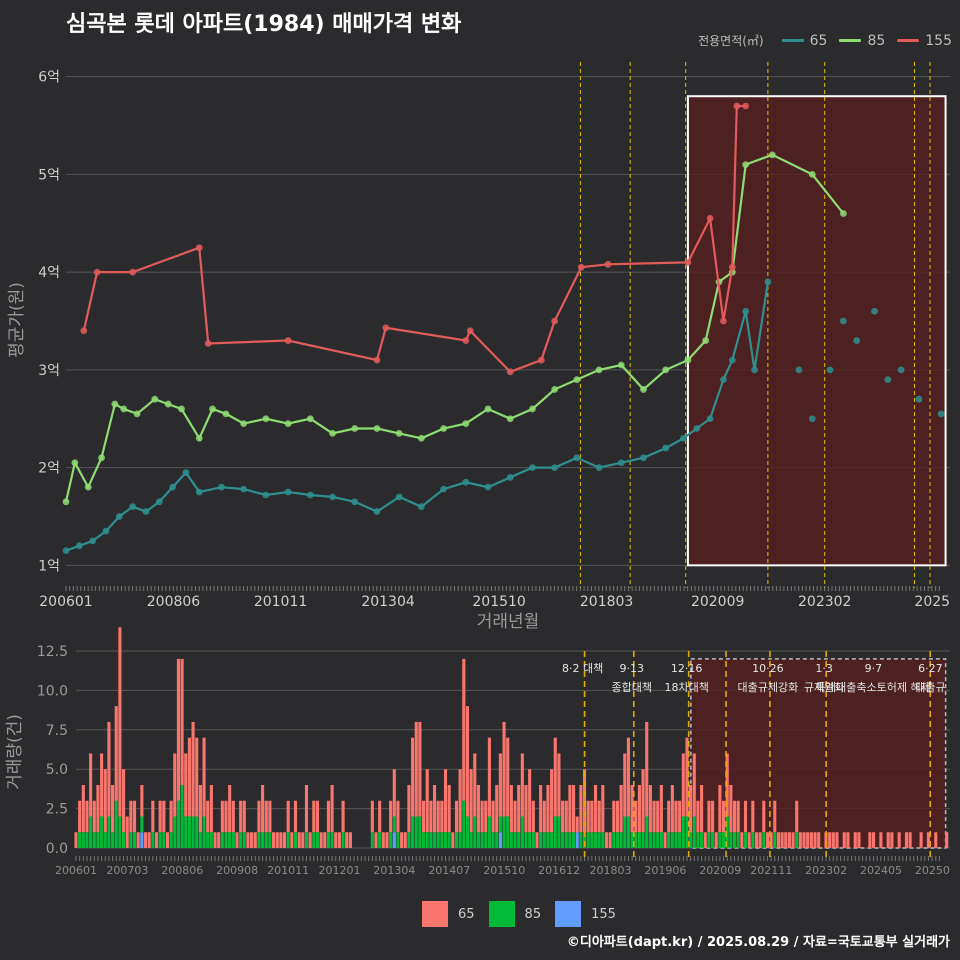  I want to click on policy-label-date: 10·26, so click(768, 668).